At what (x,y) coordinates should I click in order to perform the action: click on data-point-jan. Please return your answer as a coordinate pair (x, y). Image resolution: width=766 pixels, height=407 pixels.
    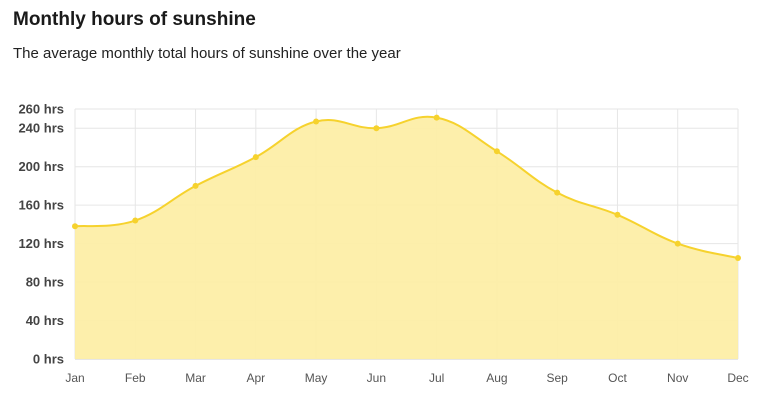
    Looking at the image, I should click on (75, 226).